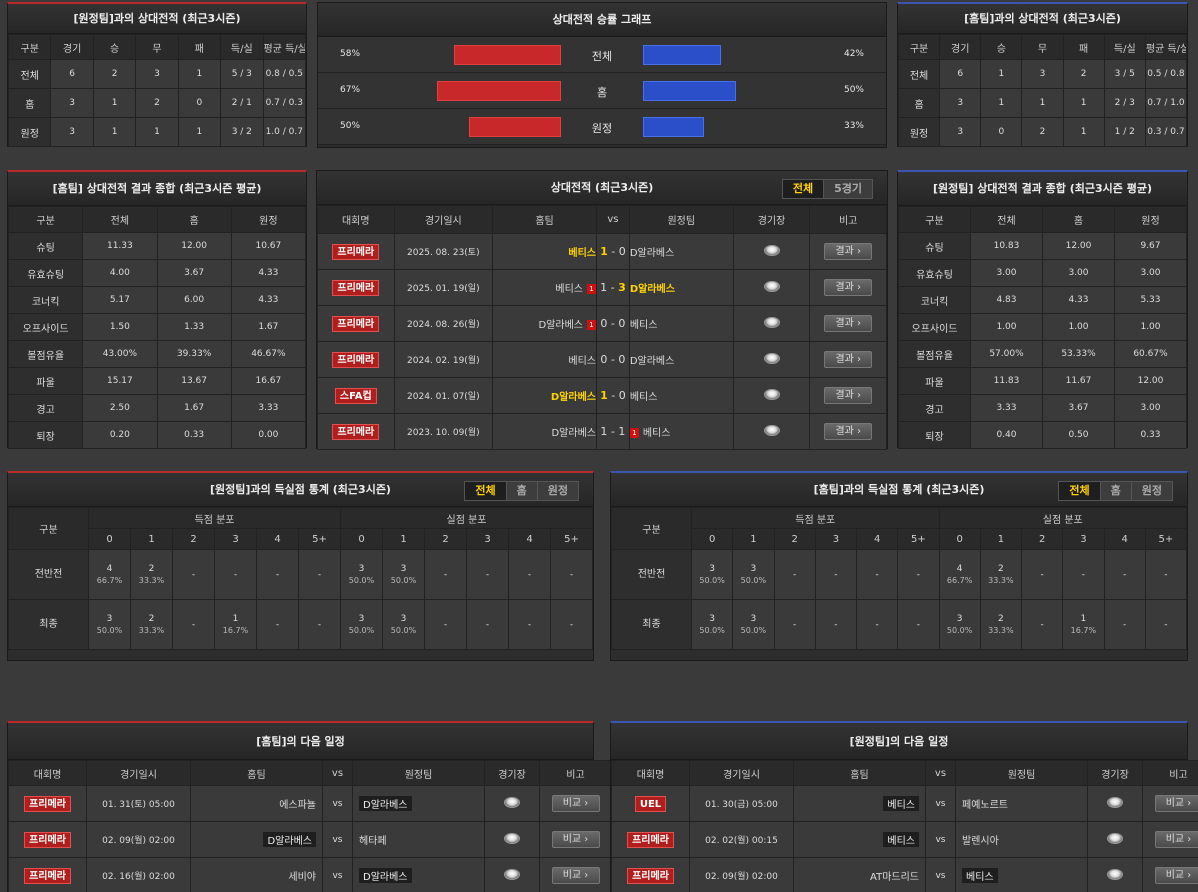  Describe the element at coordinates (350, 126) in the screenshot. I see `home-pct: 50%` at that location.